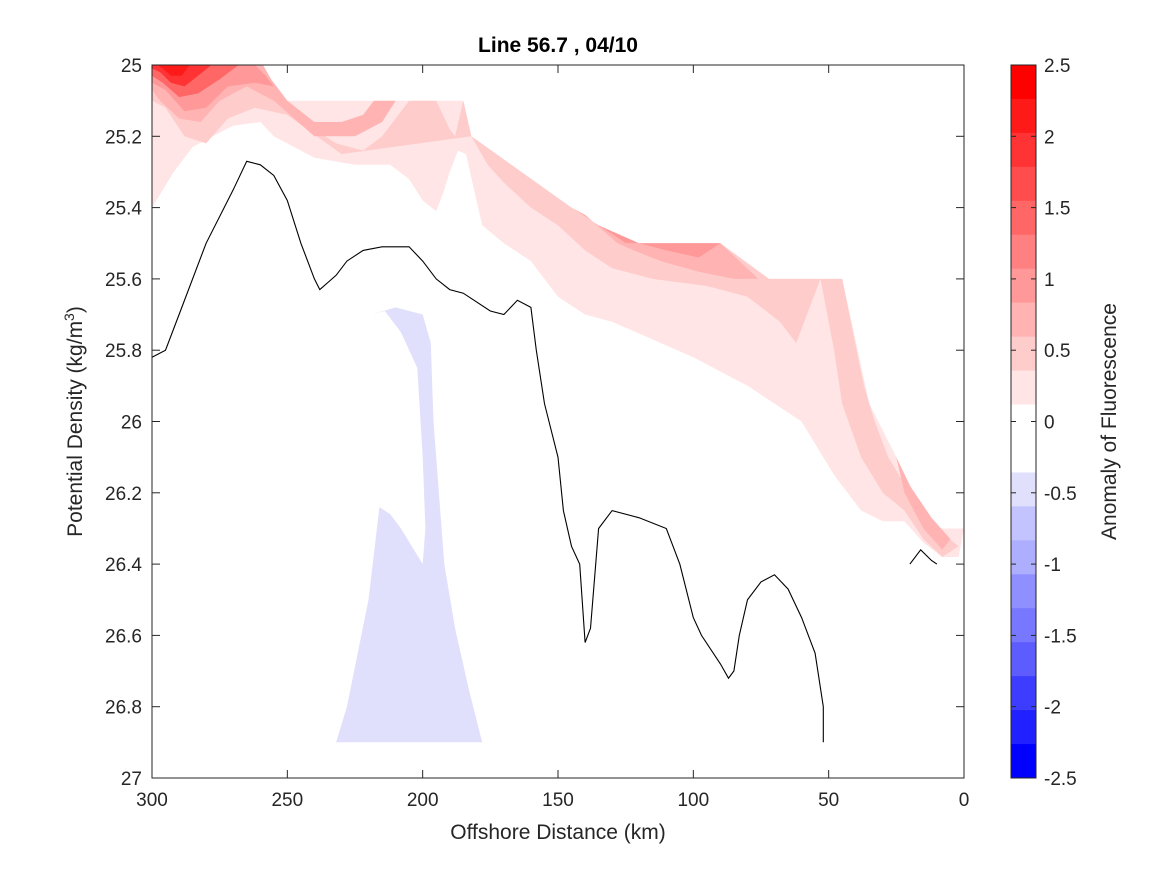 The width and height of the screenshot is (1167, 875). Describe the element at coordinates (693, 800) in the screenshot. I see `x-tick-label: 100` at that location.